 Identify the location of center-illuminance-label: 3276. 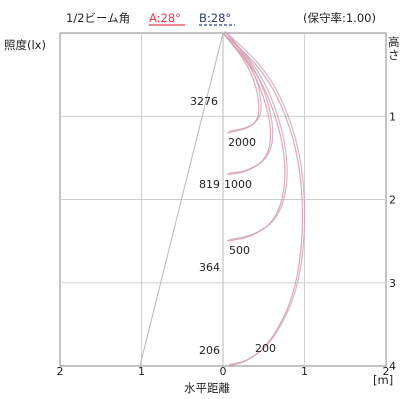
(204, 101).